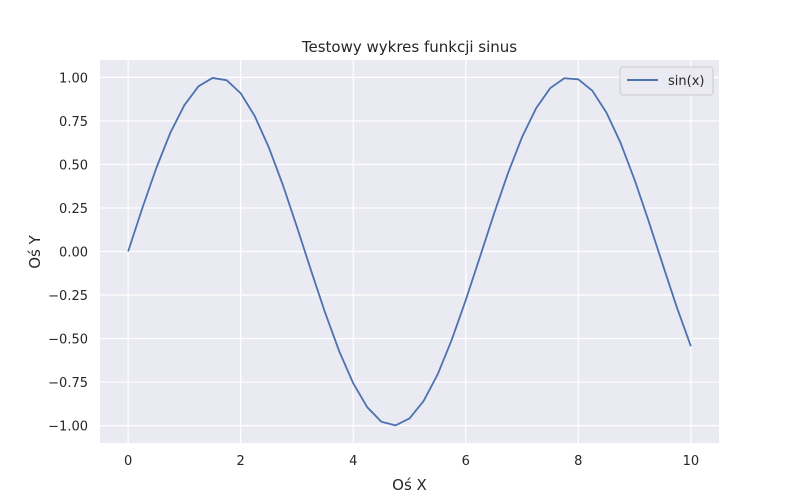 The height and width of the screenshot is (500, 800). Describe the element at coordinates (73, 253) in the screenshot. I see `y-tick-label: 0.00` at that location.